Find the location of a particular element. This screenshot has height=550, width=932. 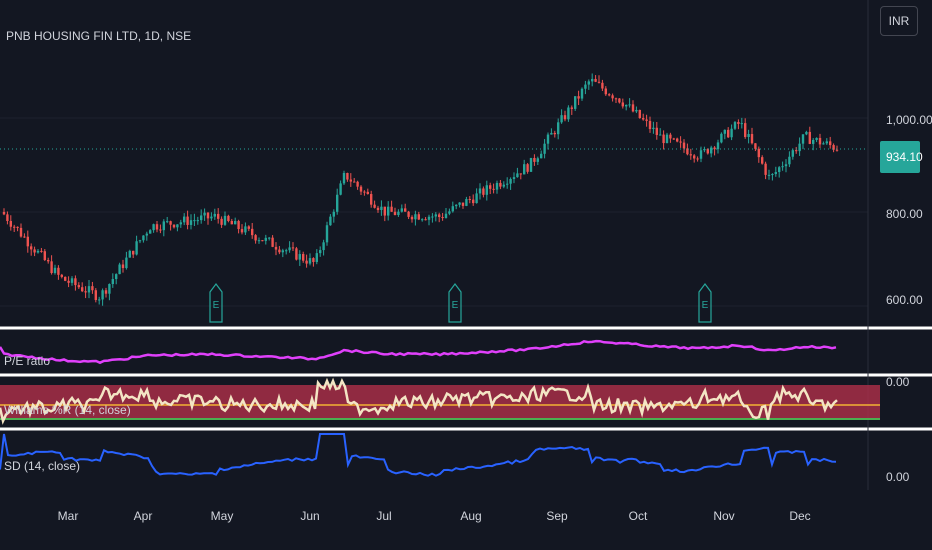

time-label: Jun is located at coordinates (309, 516).